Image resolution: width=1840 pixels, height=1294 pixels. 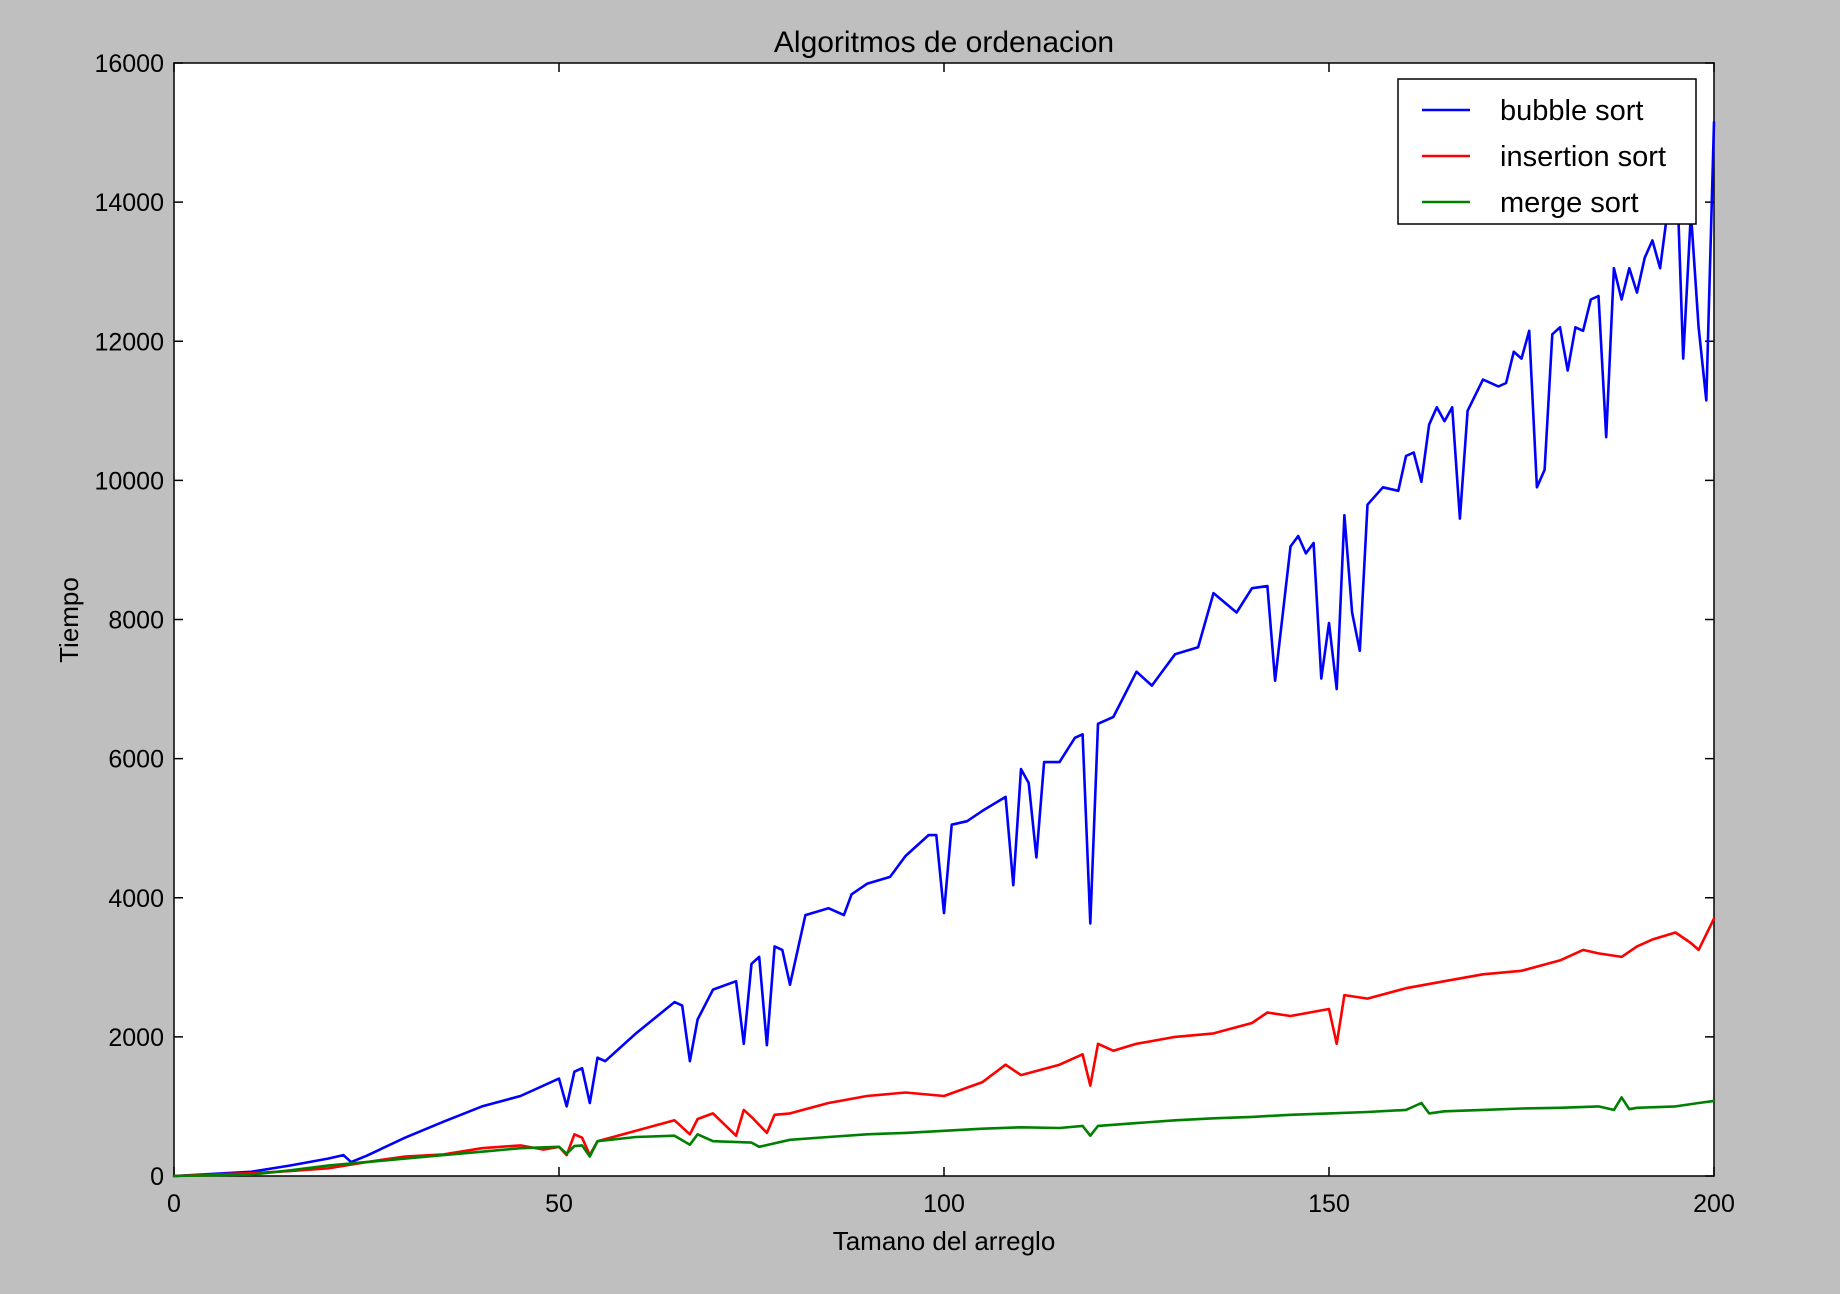 I want to click on x-tick-label: 50, so click(x=559, y=1204).